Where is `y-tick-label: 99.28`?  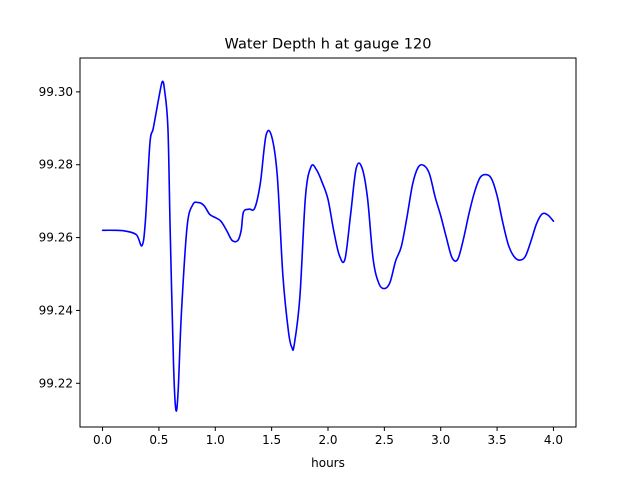
y-tick-label: 99.28 is located at coordinates (56, 165).